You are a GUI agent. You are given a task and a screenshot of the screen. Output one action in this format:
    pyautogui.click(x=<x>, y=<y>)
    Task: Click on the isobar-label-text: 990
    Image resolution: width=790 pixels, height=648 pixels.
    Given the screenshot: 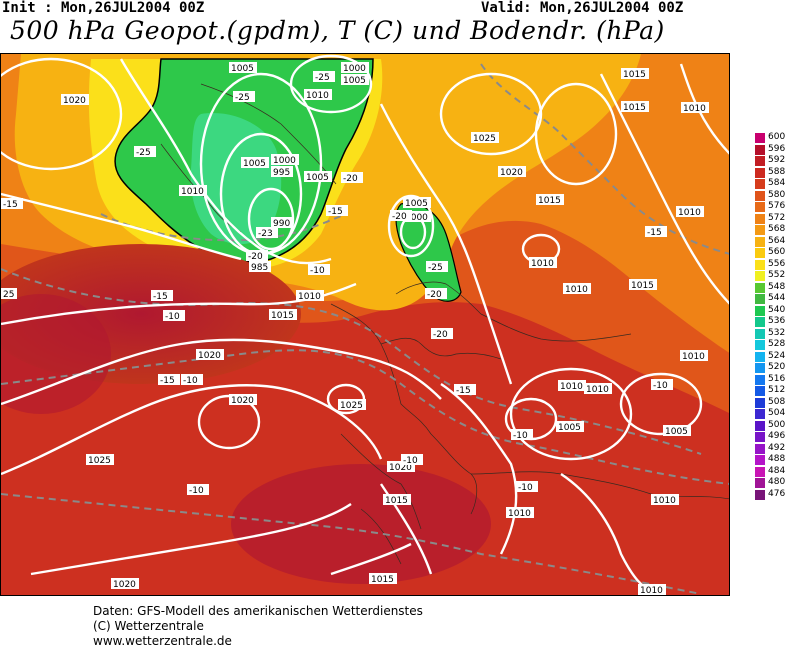 What is the action you would take?
    pyautogui.click(x=281, y=224)
    